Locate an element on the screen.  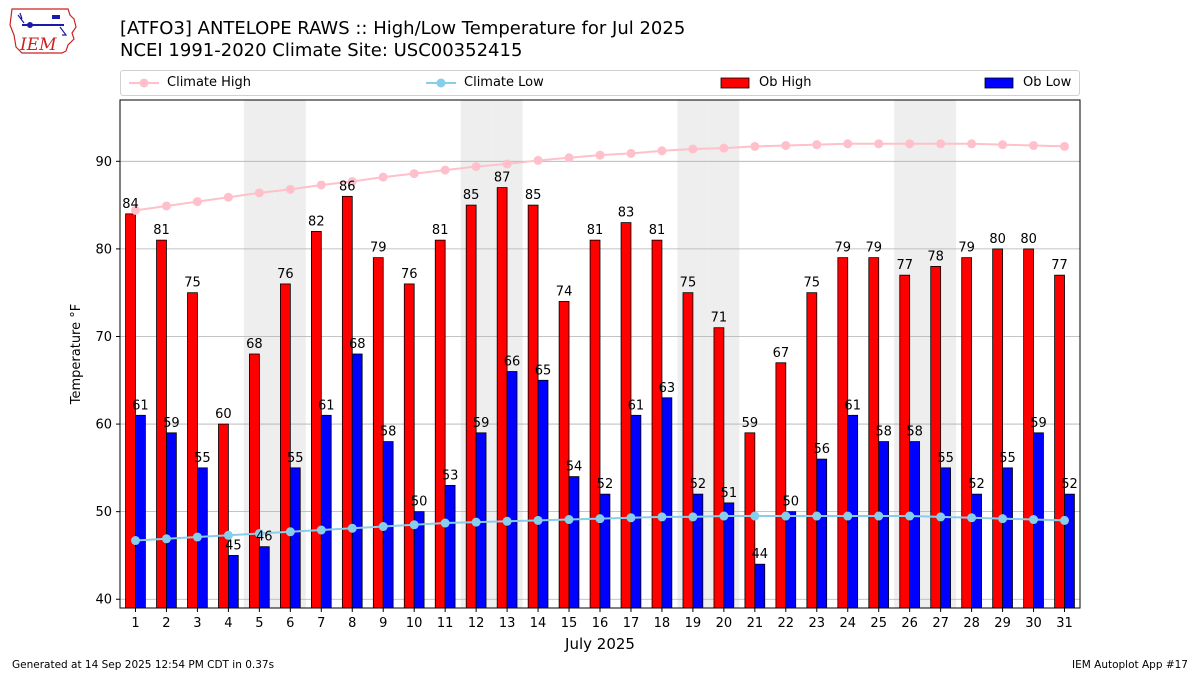
ob-high-value-label: 67 is located at coordinates (781, 353).